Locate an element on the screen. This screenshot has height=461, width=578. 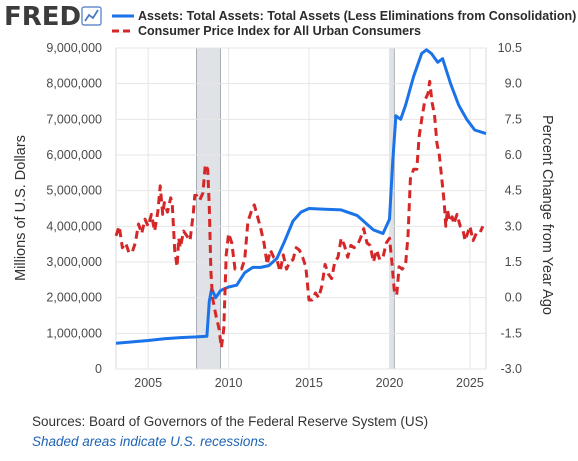
left-tick-label: 7,000,000 is located at coordinates (74, 119).